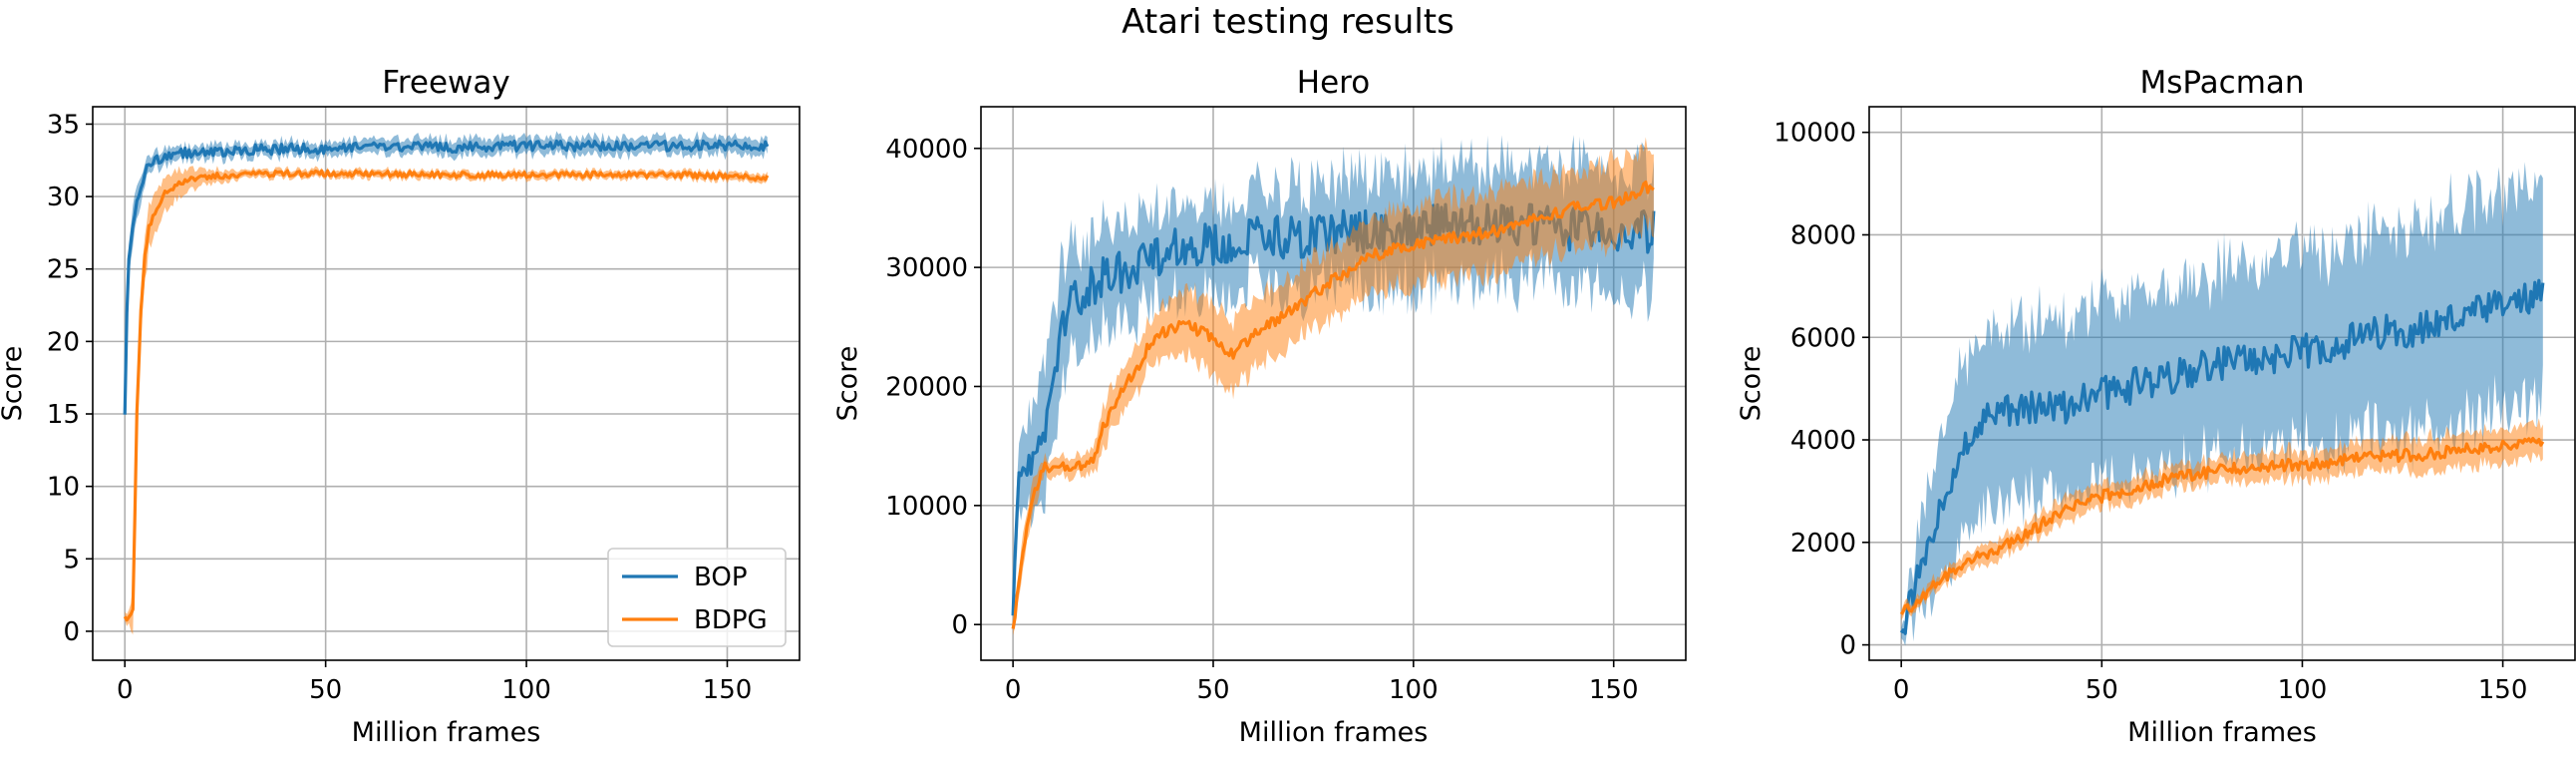  What do you see at coordinates (63, 270) in the screenshot?
I see `y-tick-label: 25` at bounding box center [63, 270].